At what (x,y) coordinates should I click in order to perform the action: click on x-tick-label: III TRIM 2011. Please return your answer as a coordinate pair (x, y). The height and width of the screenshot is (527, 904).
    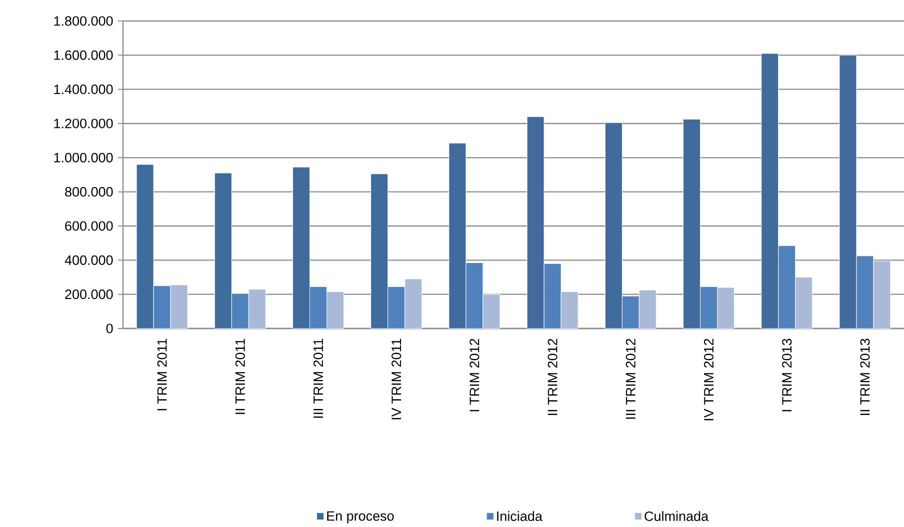
    Looking at the image, I should click on (318, 378).